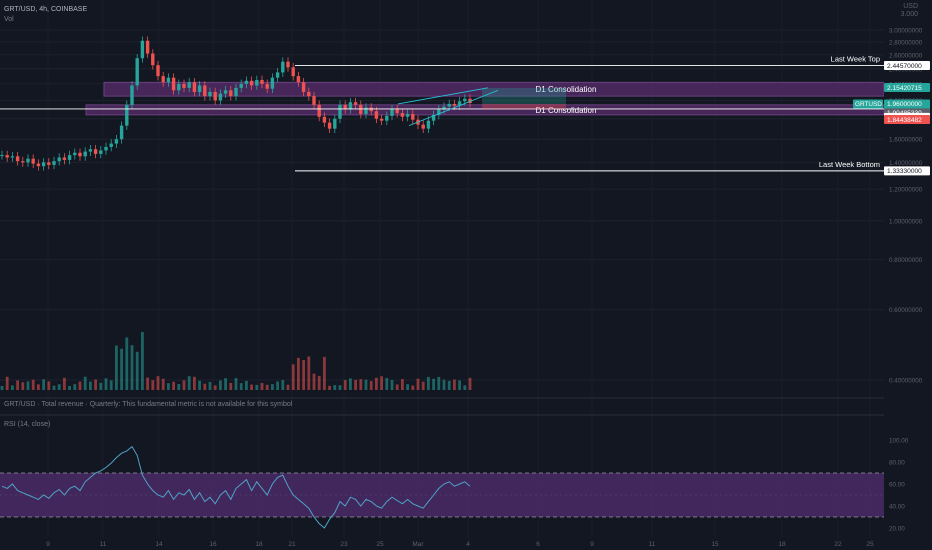 The image size is (932, 550). Describe the element at coordinates (468, 544) in the screenshot. I see `time-tick-label: 4` at that location.